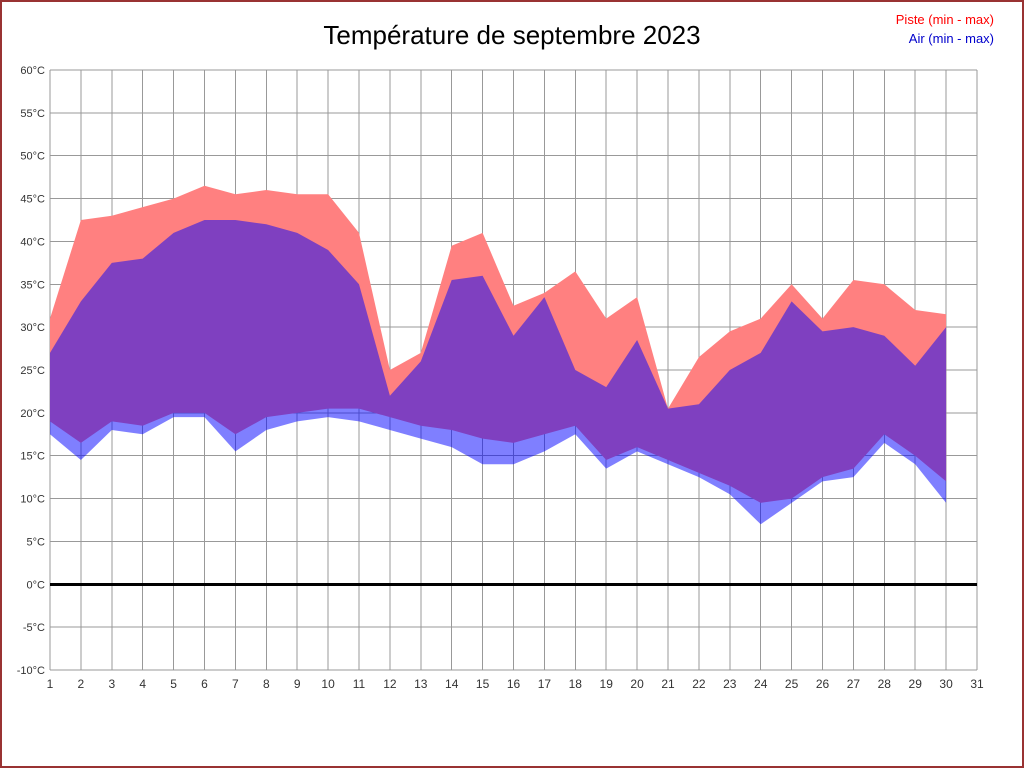 Image resolution: width=1024 pixels, height=768 pixels. What do you see at coordinates (32, 500) in the screenshot?
I see `y-tick-label: 10°C` at bounding box center [32, 500].